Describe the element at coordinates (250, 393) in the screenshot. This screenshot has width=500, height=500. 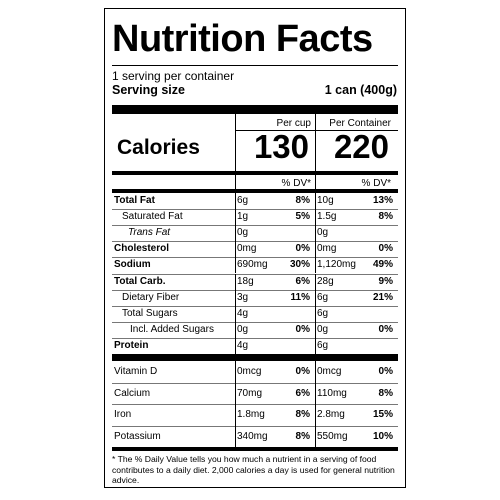
I see `cup-amount: 70mg` at that location.